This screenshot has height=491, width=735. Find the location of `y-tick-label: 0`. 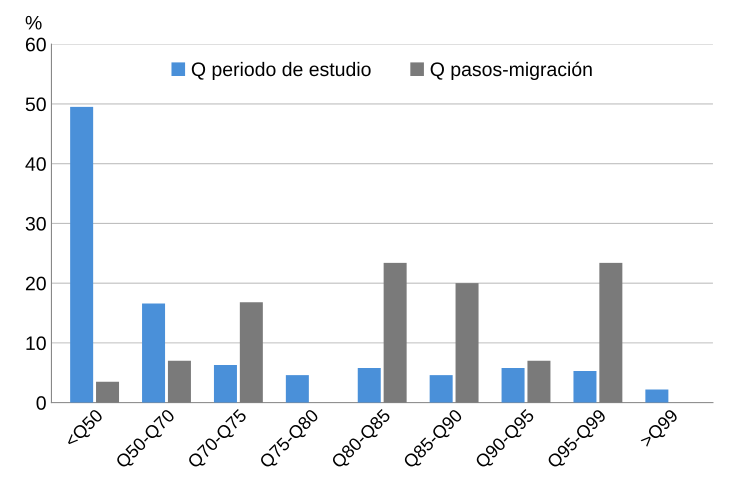

y-tick-label: 0 is located at coordinates (41, 403).